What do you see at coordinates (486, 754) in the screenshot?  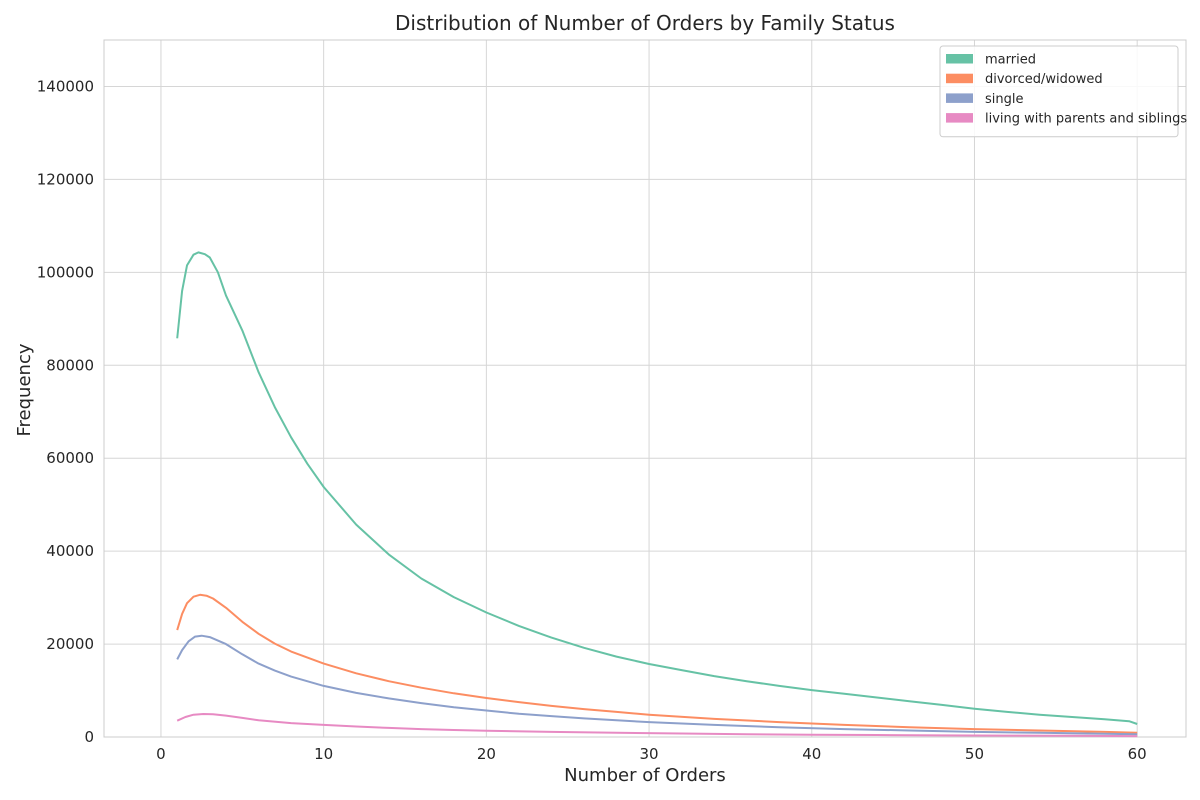 I see `x-tick-label: 20` at bounding box center [486, 754].